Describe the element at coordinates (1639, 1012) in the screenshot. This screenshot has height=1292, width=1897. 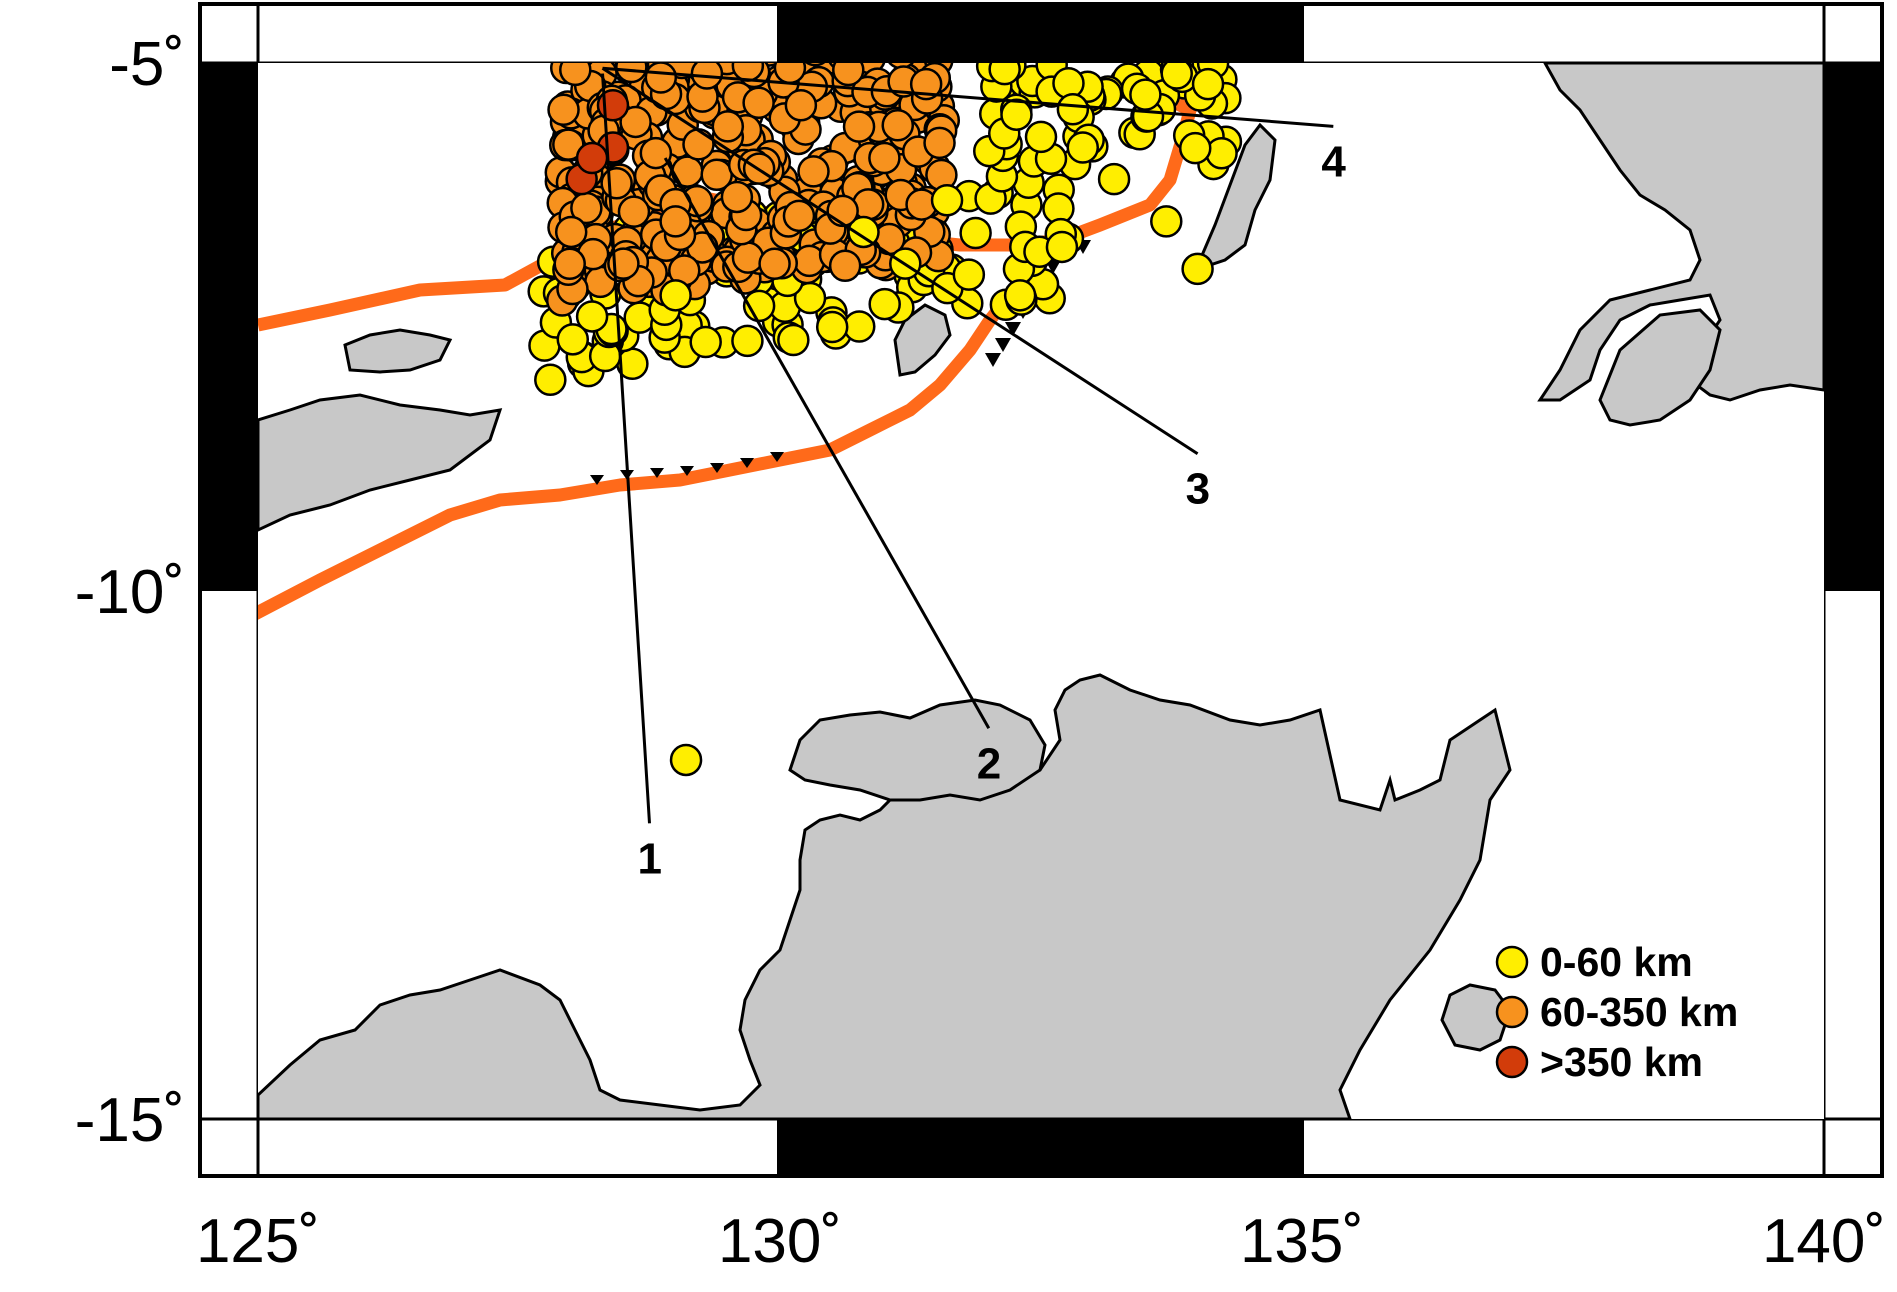
I see `legend-label: 60-350 km` at that location.